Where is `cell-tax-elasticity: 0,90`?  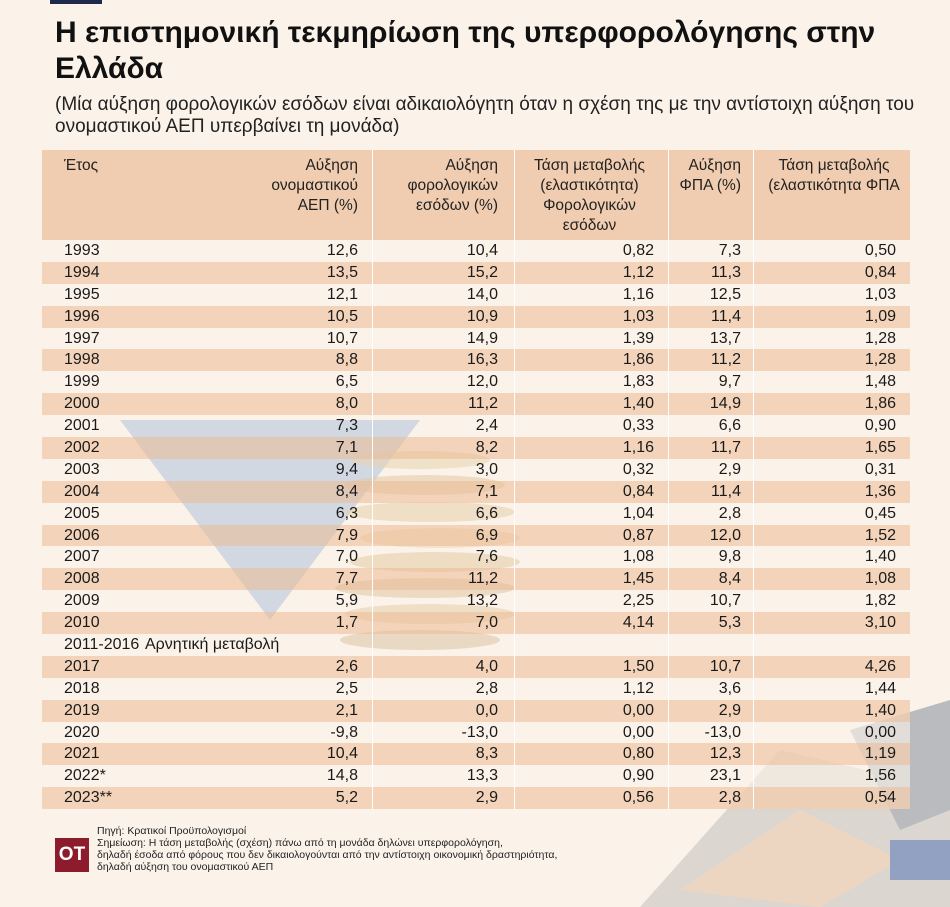 cell-tax-elasticity: 0,90 is located at coordinates (592, 776).